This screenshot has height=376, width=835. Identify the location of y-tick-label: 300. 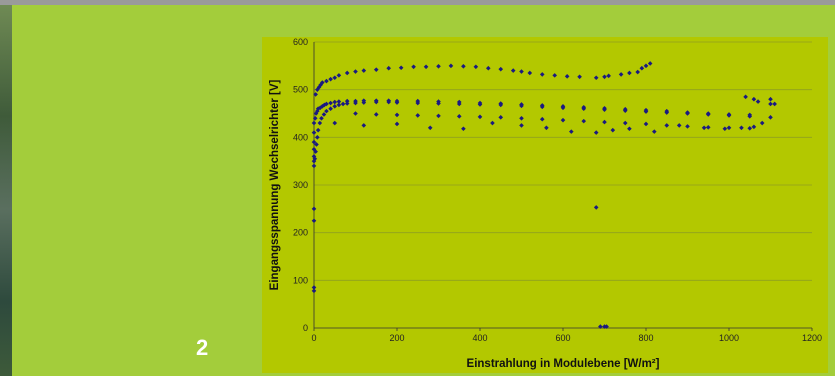
(300, 185).